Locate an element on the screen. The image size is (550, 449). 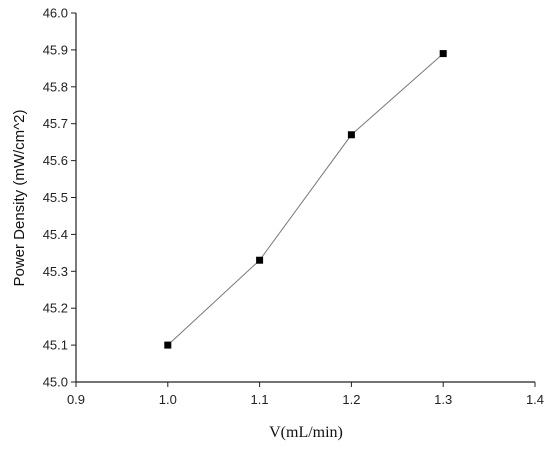
x-tick-label: 0.9 is located at coordinates (76, 399).